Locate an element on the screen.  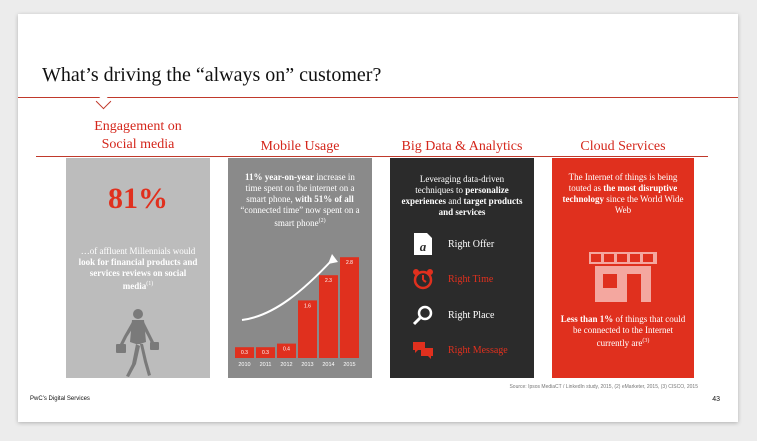
letter-a-icon: a is located at coordinates (423, 244).